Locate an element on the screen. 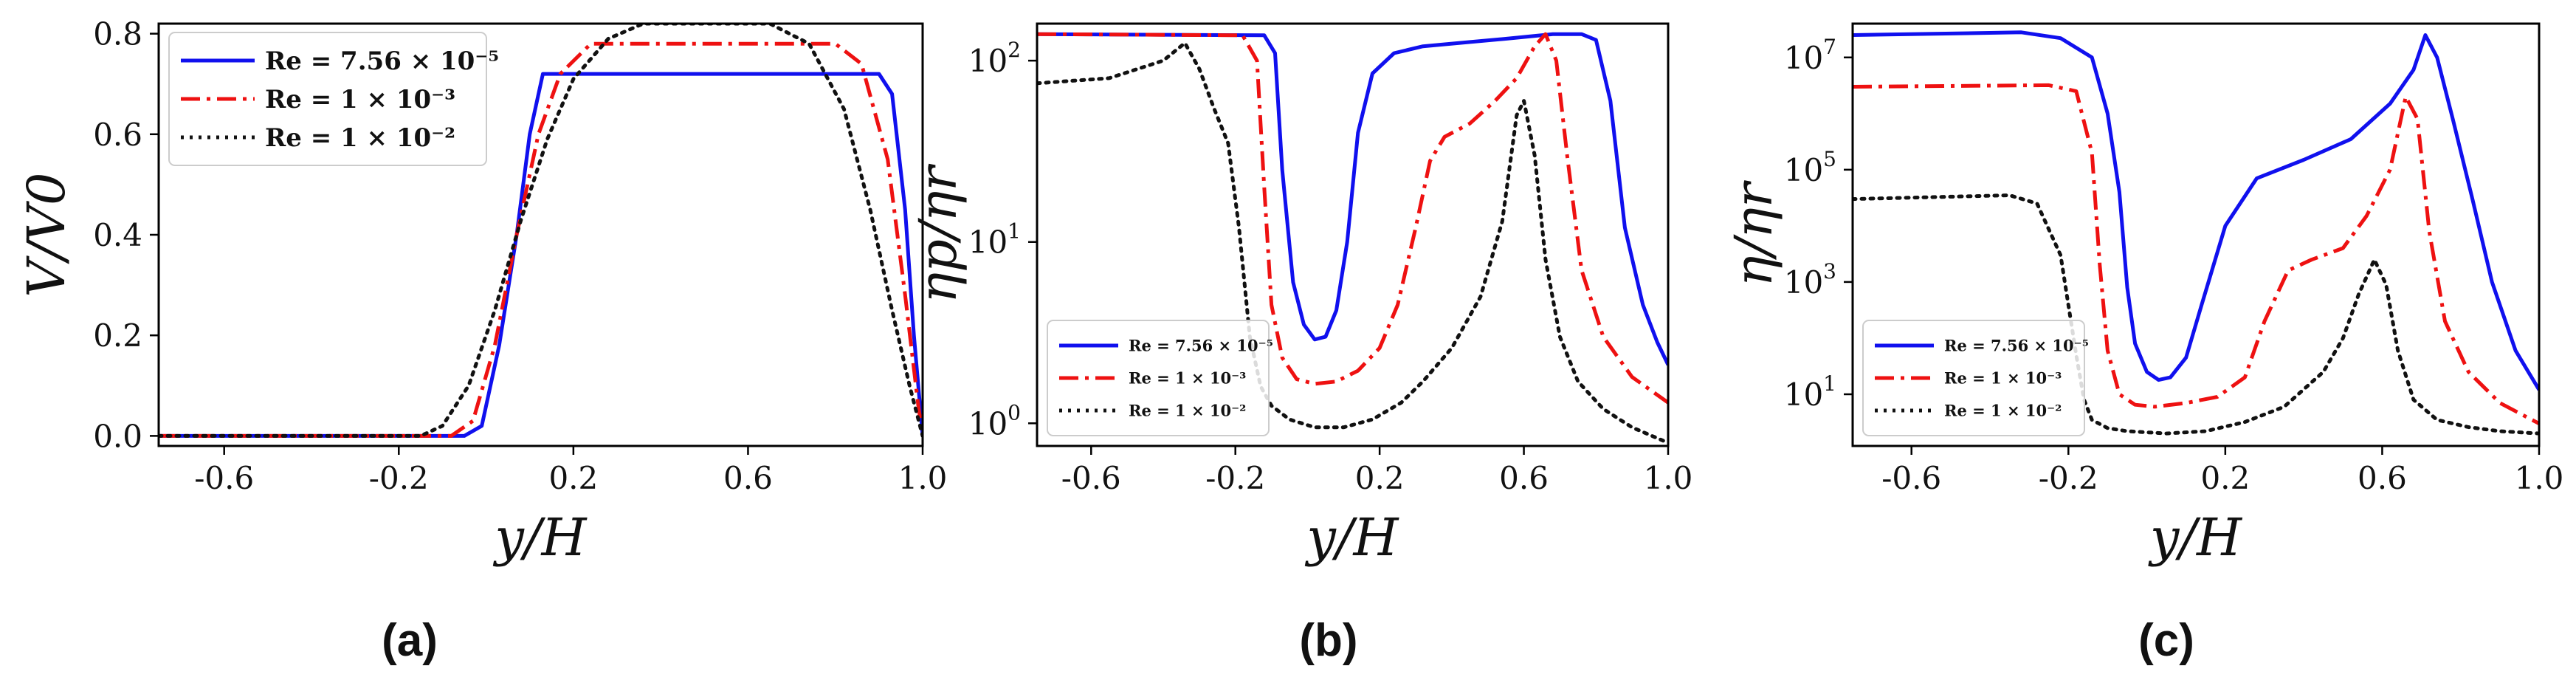  panel-label-c: (c) is located at coordinates (2166, 640).